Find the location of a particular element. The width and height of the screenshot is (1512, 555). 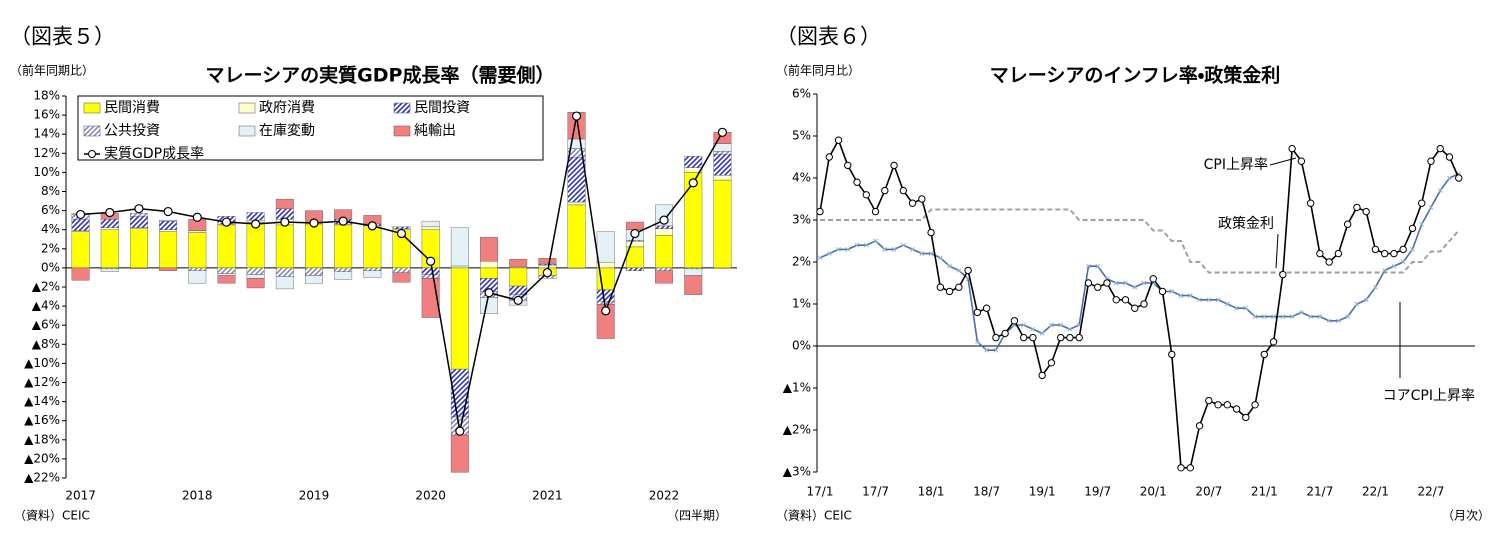

y-tick-label: 5% is located at coordinates (801, 136).